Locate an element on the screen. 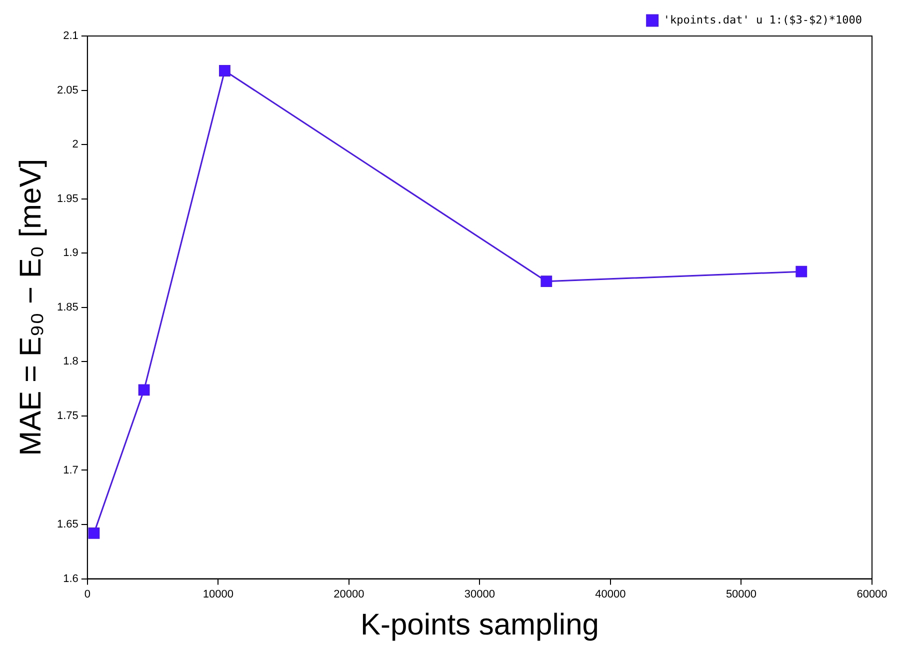  y-tick-label: 1.85 is located at coordinates (67, 307).